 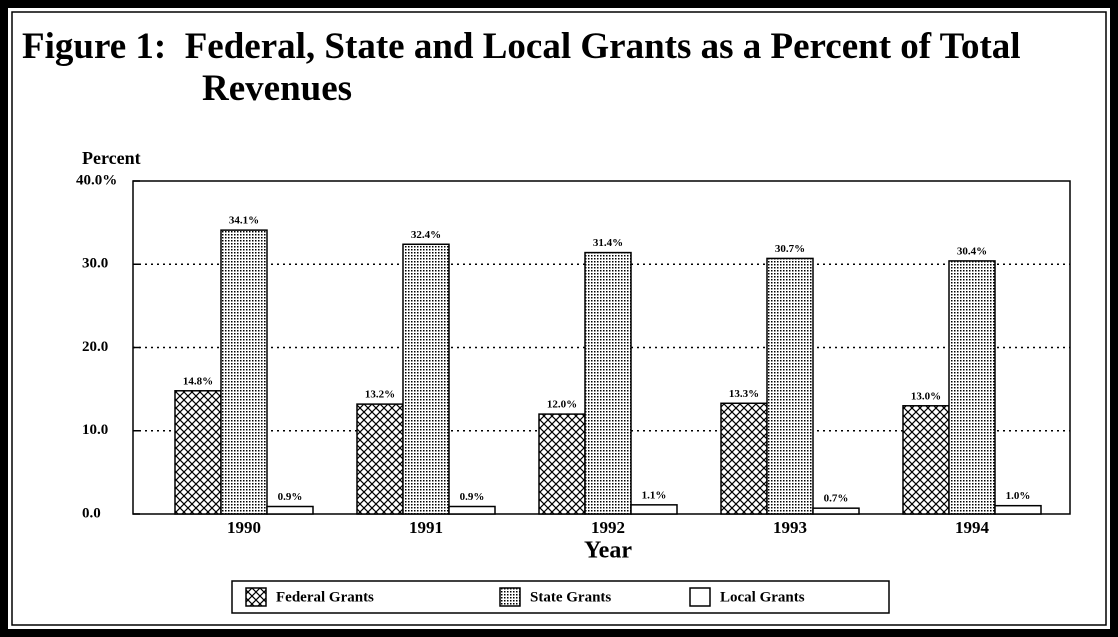 What do you see at coordinates (325, 597) in the screenshot?
I see `legend-label: Federal Grants` at bounding box center [325, 597].